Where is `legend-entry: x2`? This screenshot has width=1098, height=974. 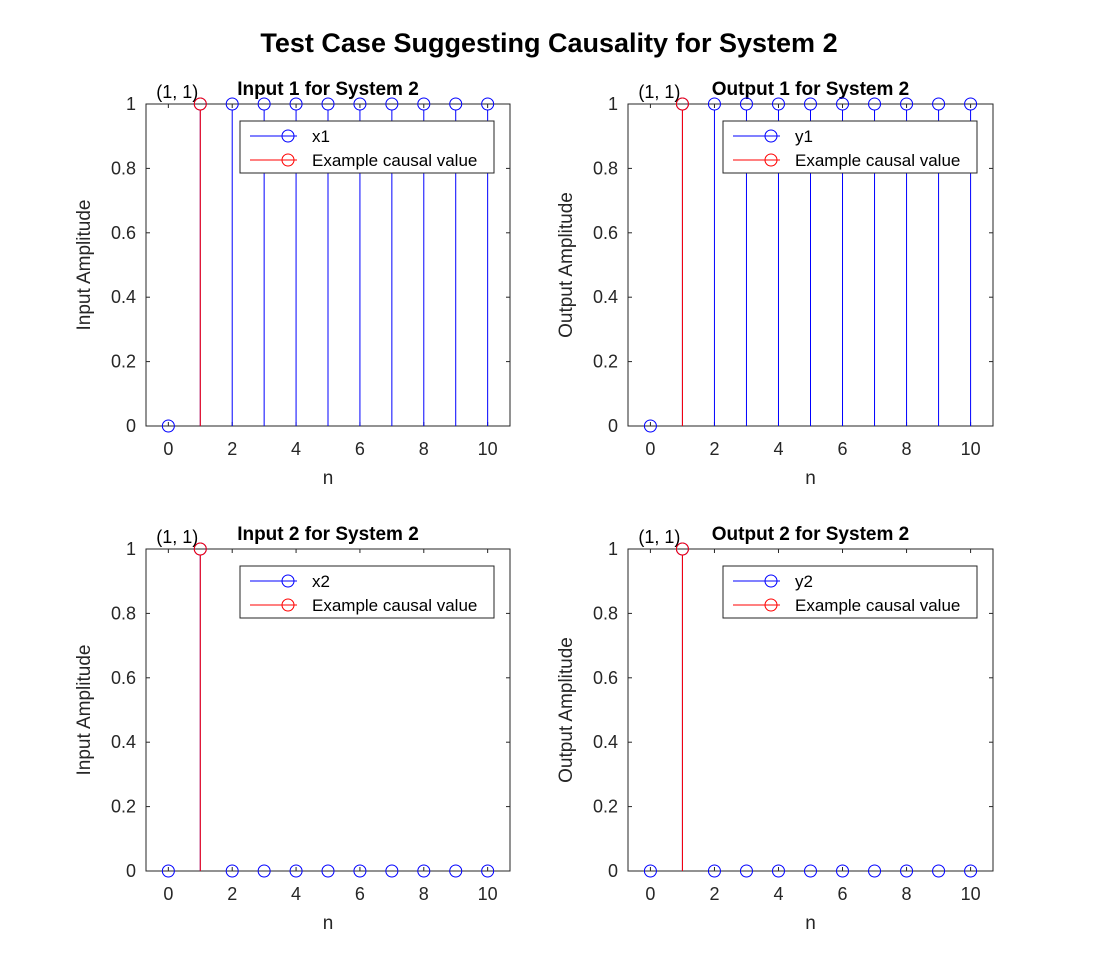 legend-entry: x2 is located at coordinates (321, 581).